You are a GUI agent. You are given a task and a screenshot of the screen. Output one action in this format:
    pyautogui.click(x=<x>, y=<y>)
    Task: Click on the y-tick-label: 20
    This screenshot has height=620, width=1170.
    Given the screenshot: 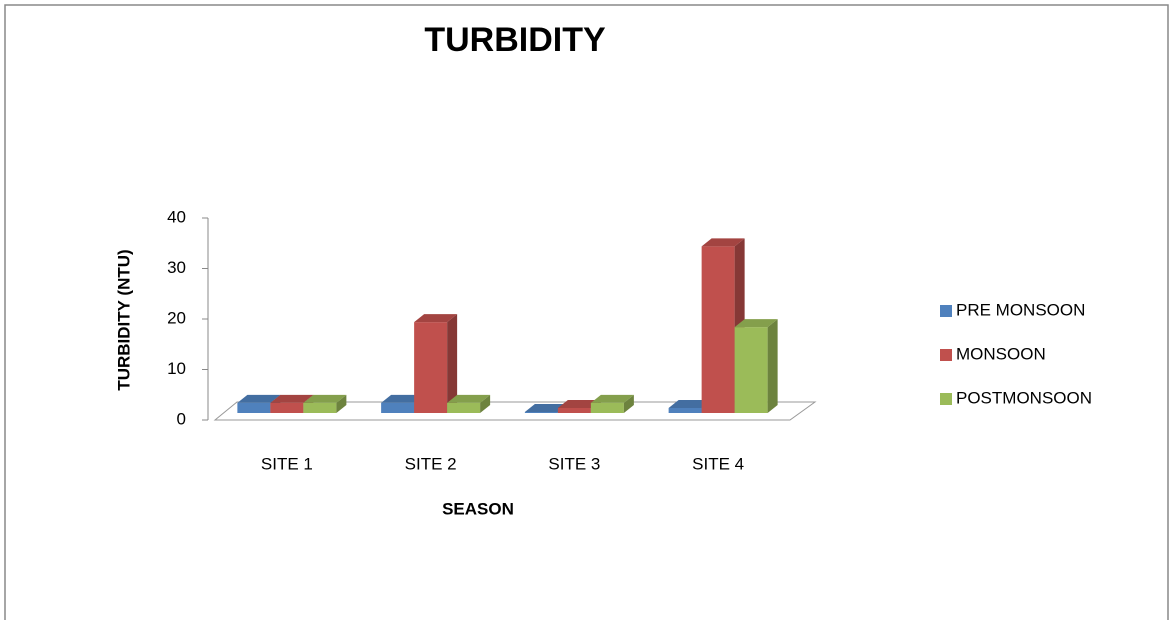 What is the action you would take?
    pyautogui.click(x=176, y=317)
    